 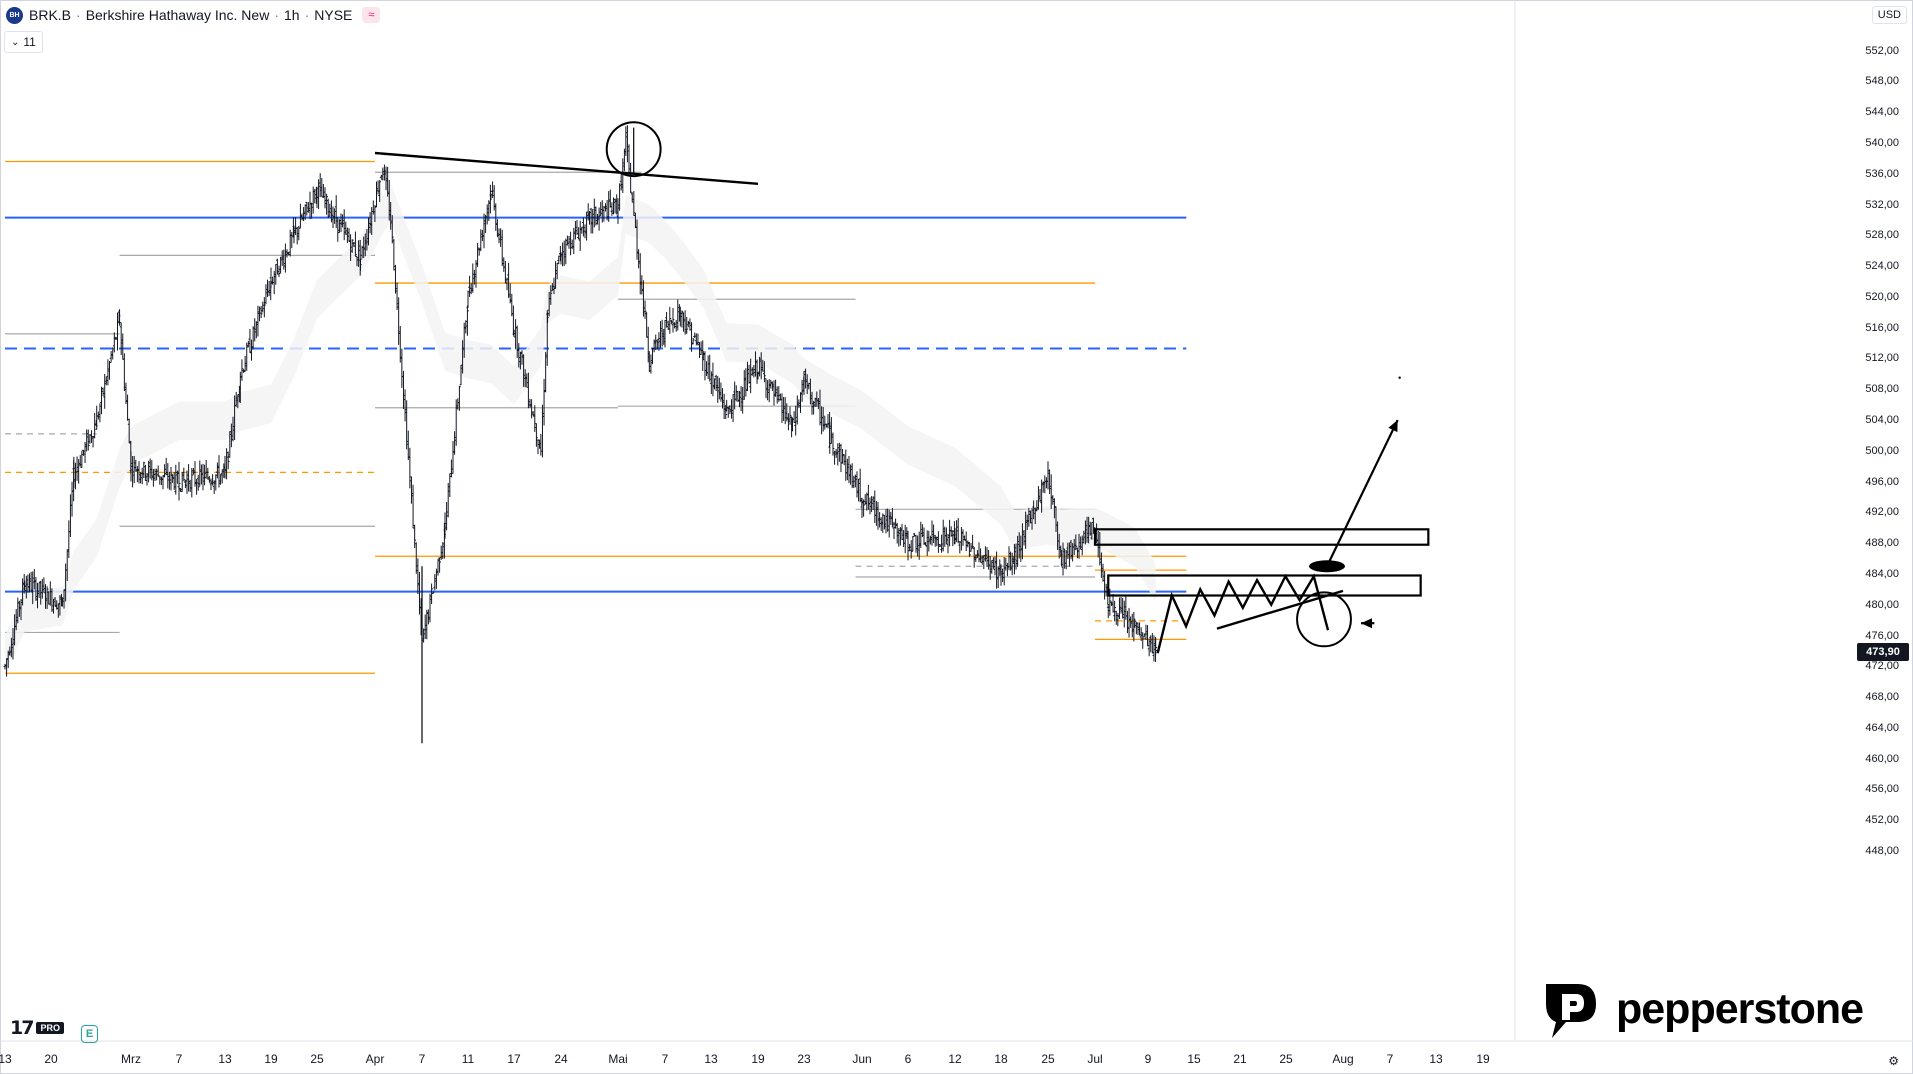 I want to click on y-tick-label: 528,00, so click(x=1882, y=235).